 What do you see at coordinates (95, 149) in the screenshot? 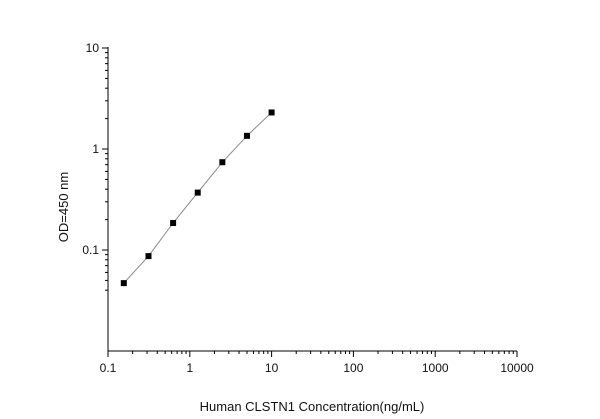
I see `y-tick-label: 1` at bounding box center [95, 149].